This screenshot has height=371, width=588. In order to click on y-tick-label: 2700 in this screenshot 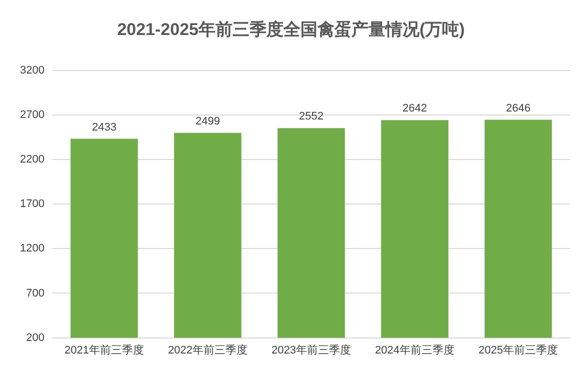, I will do `click(32, 115)`.